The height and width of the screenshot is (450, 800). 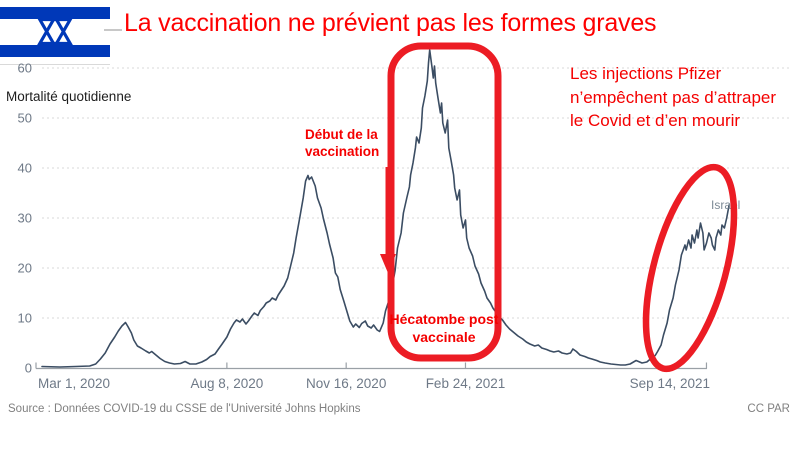 I want to click on y-axis-inline-label: Mortalité quotidienne, so click(x=69, y=96).